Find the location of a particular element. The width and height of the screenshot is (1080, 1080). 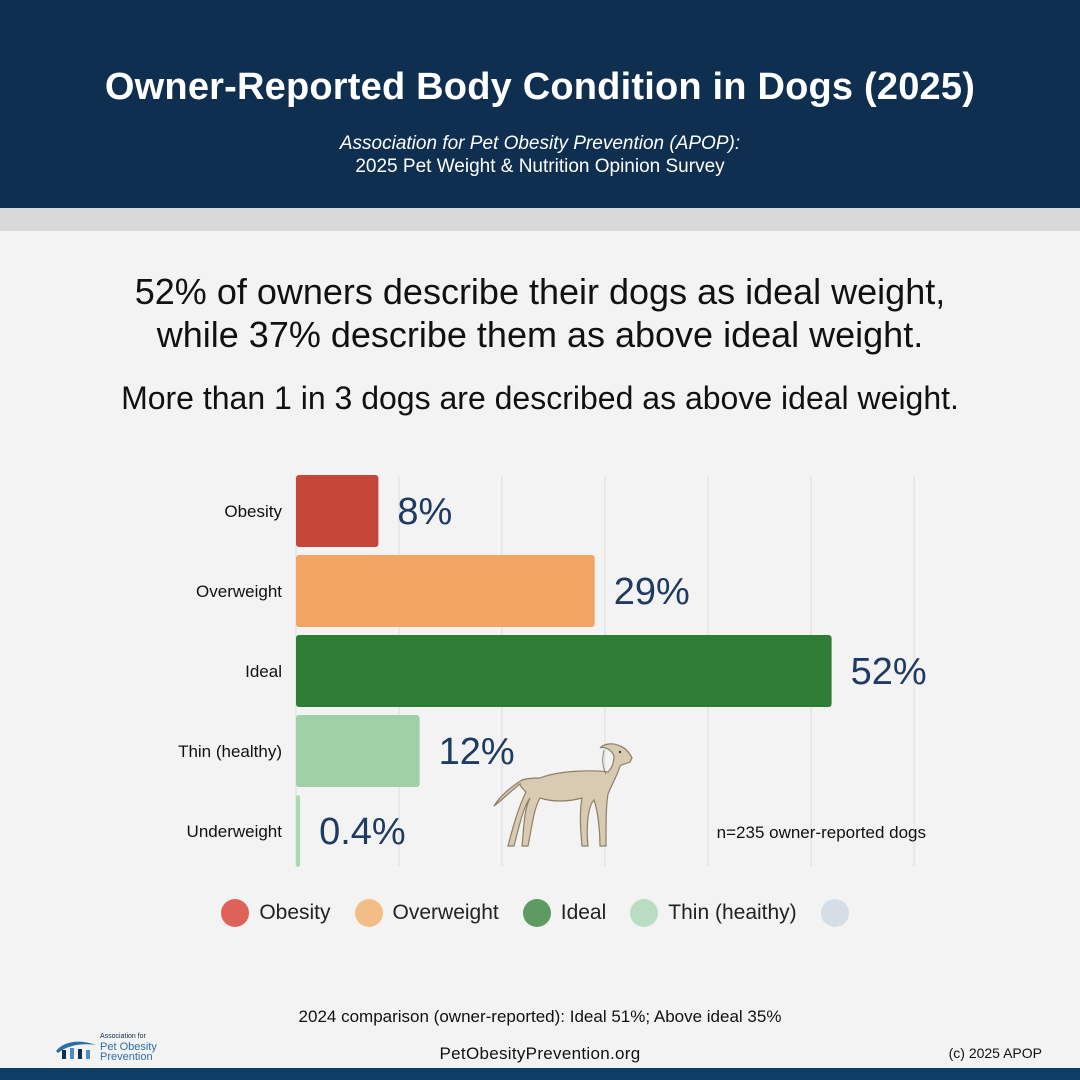

logo-text-line-2: Pet Obesity is located at coordinates (128, 1047).